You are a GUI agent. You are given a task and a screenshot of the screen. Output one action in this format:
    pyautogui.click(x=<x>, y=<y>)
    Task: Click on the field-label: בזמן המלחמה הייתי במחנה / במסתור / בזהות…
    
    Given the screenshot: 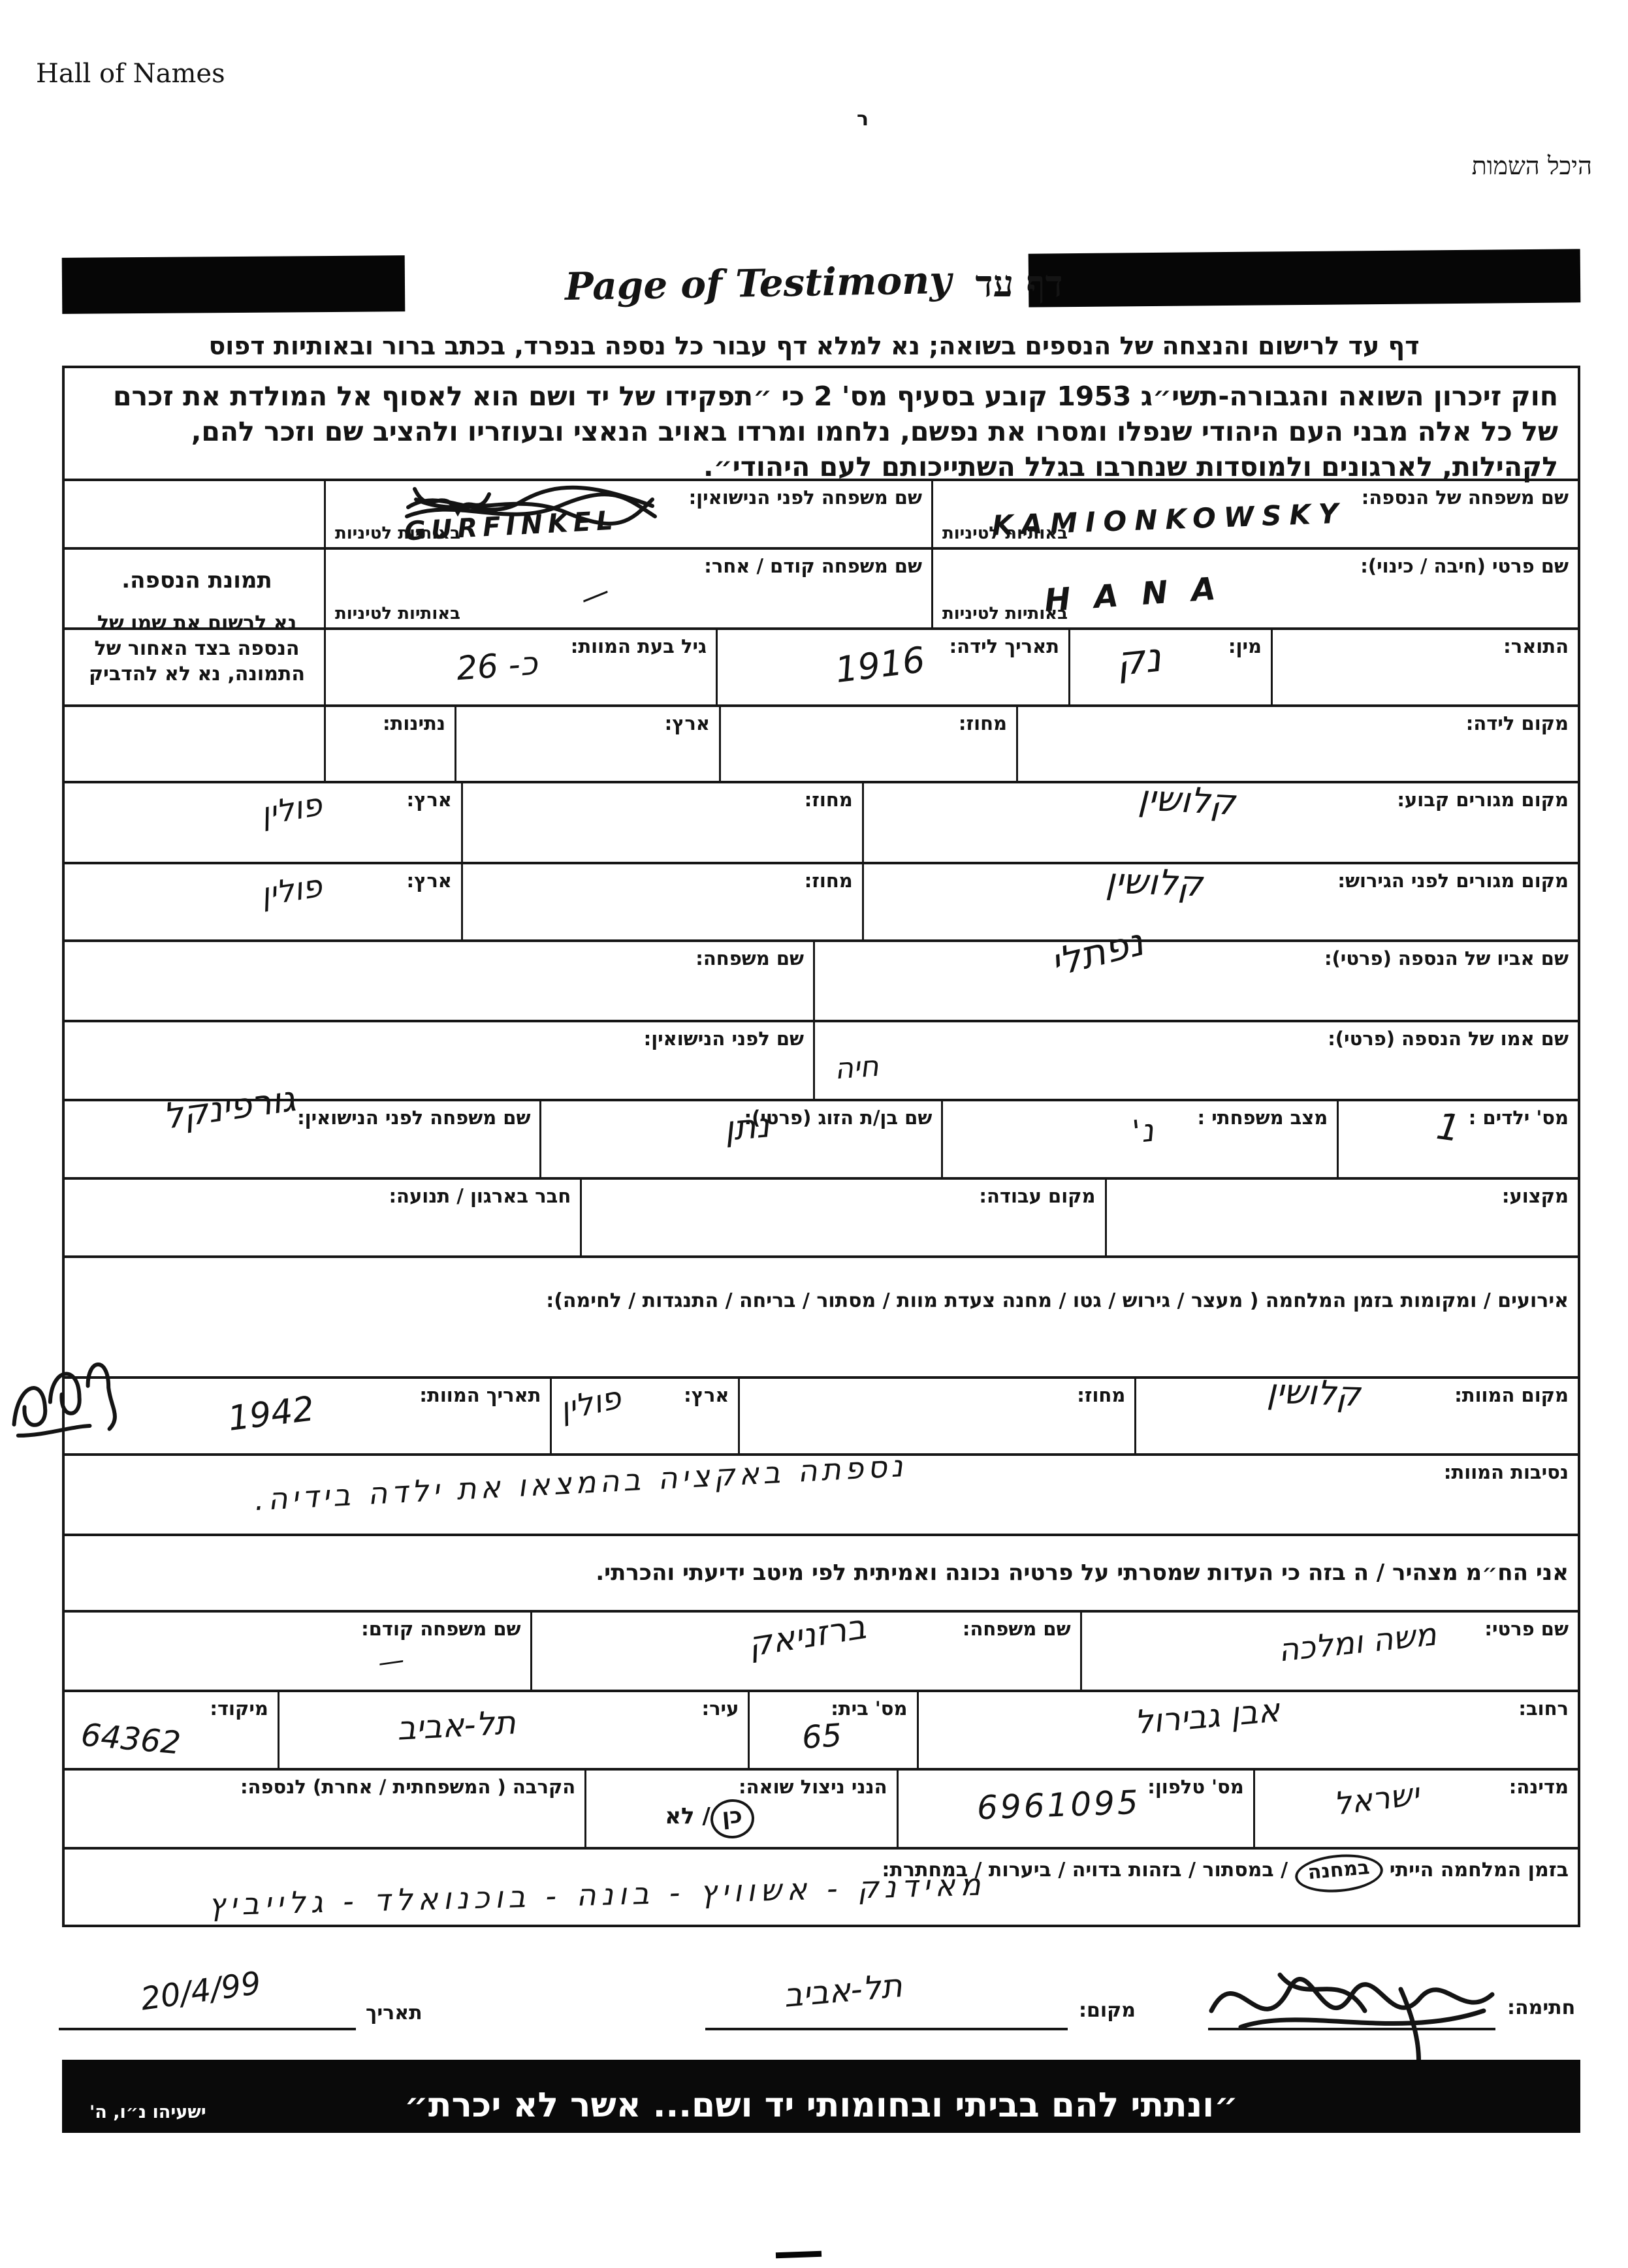 What is the action you would take?
    pyautogui.click(x=821, y=1873)
    